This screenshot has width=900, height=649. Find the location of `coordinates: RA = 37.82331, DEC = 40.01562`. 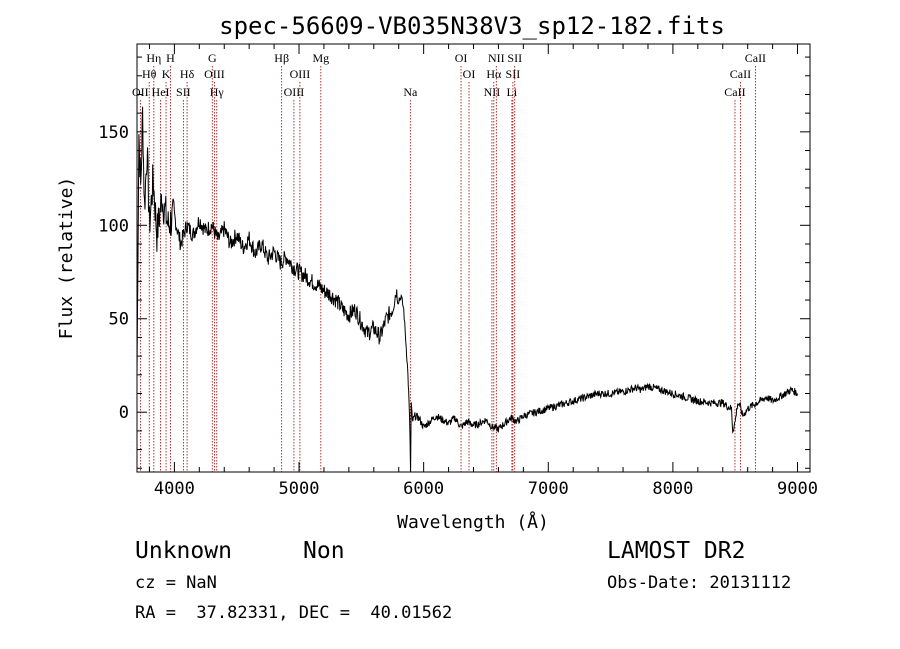

coordinates: RA = 37.82331, DEC = 40.01562 is located at coordinates (294, 613).